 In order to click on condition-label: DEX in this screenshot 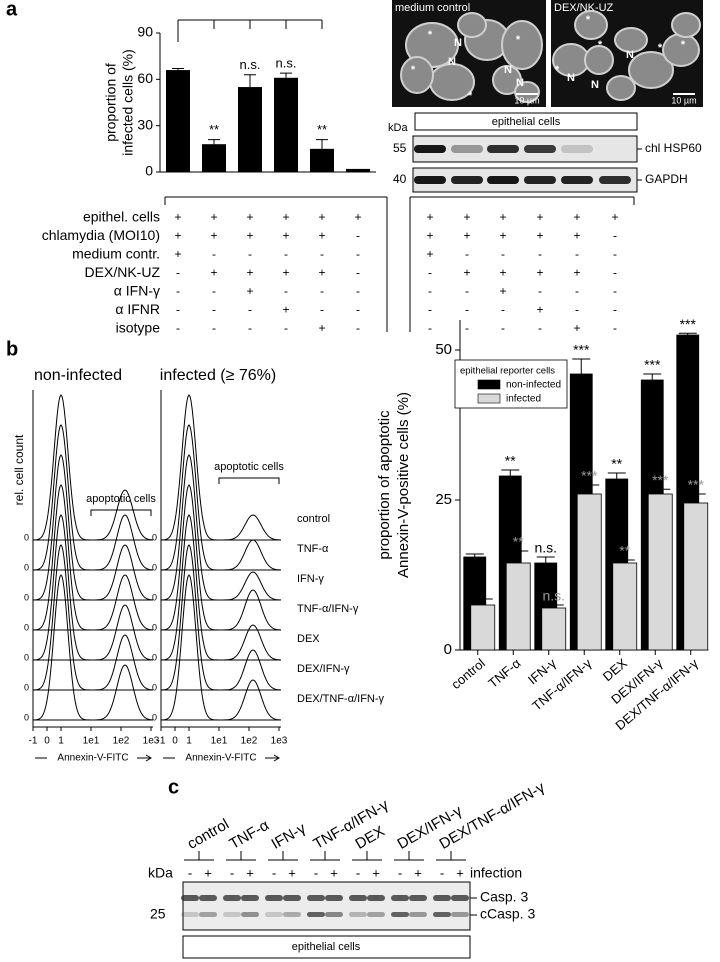, I will do `click(308, 639)`.